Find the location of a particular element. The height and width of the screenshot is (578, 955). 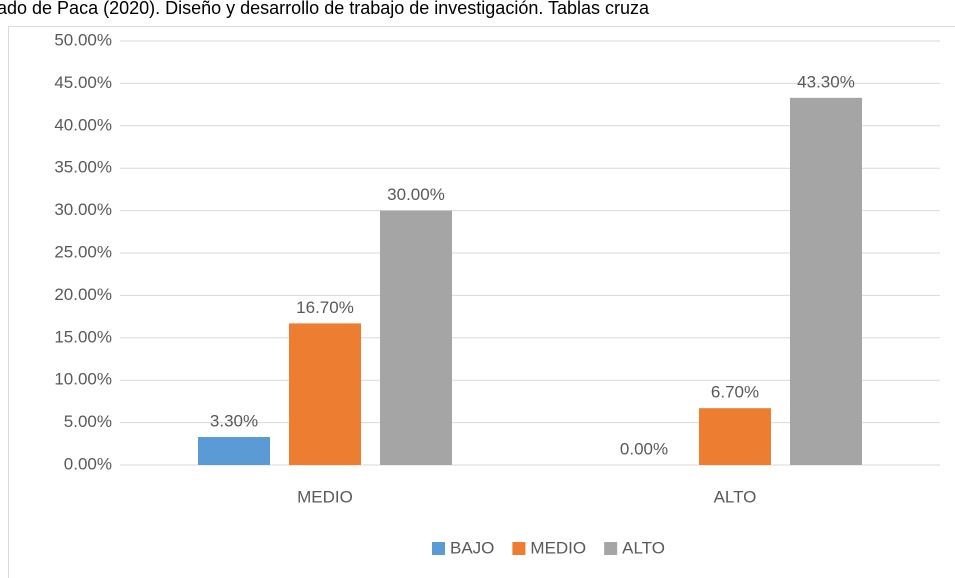

y-tick-label: 45.00% is located at coordinates (83, 82).